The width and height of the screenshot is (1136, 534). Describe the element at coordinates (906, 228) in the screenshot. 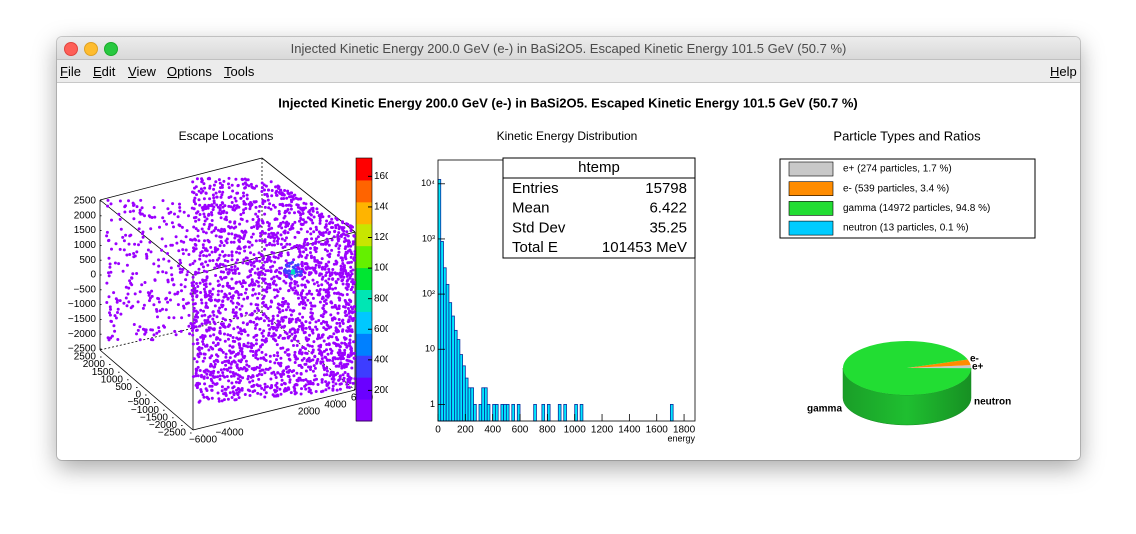

I see `legend-entry: neutron (13 particles, 0.1 %)` at that location.